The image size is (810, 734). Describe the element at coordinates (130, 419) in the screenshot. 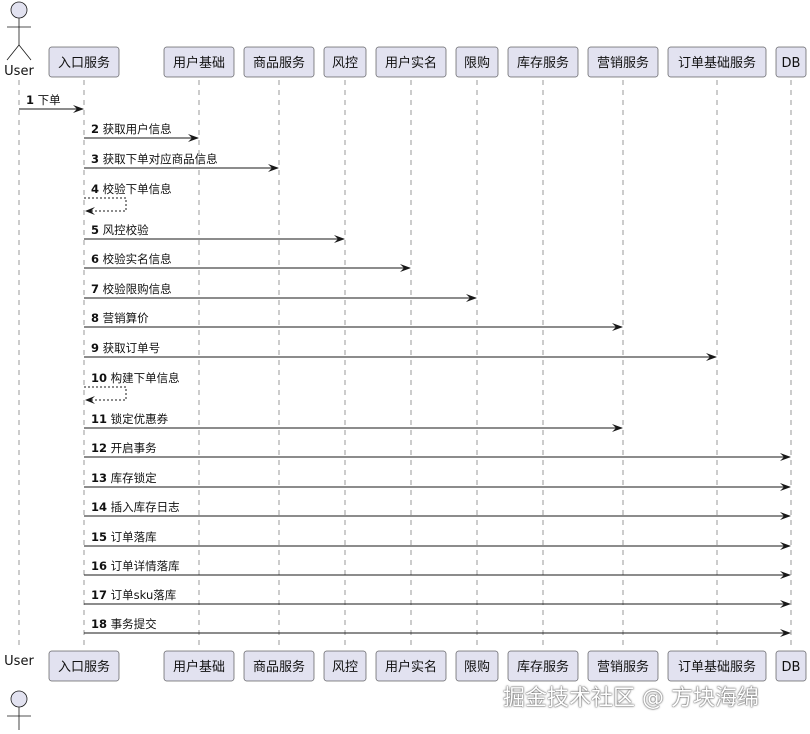

I see `message-label: 11 锁定优惠券` at that location.